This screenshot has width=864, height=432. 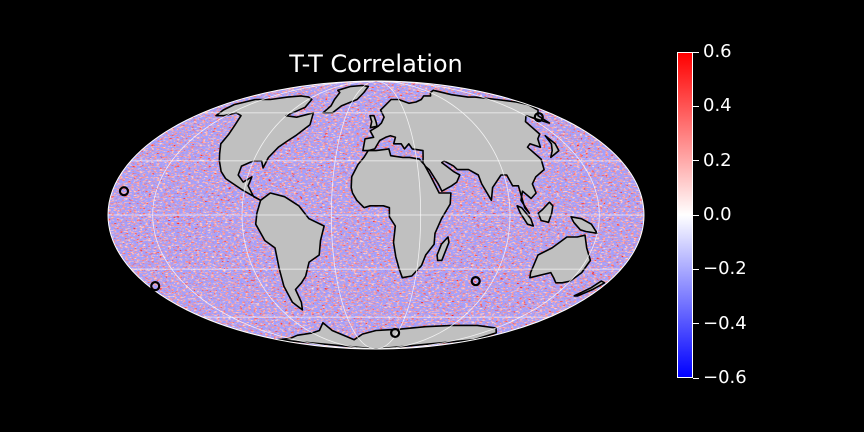 I want to click on colorbar, so click(x=685, y=215).